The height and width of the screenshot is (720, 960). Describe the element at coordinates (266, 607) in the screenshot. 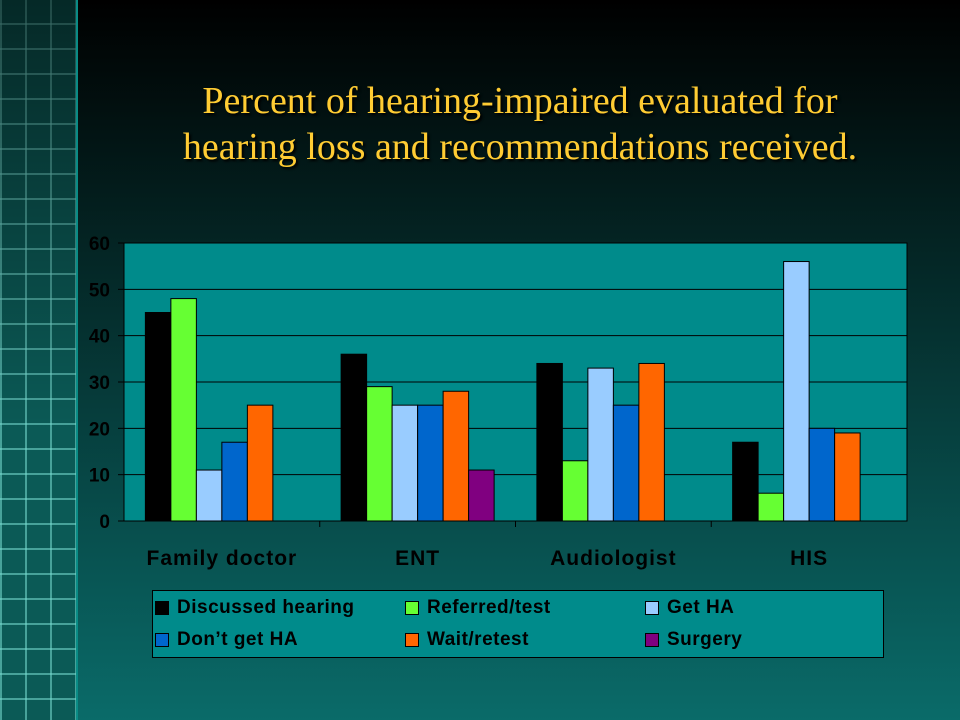

I see `legend-label: Discussed hearing` at that location.